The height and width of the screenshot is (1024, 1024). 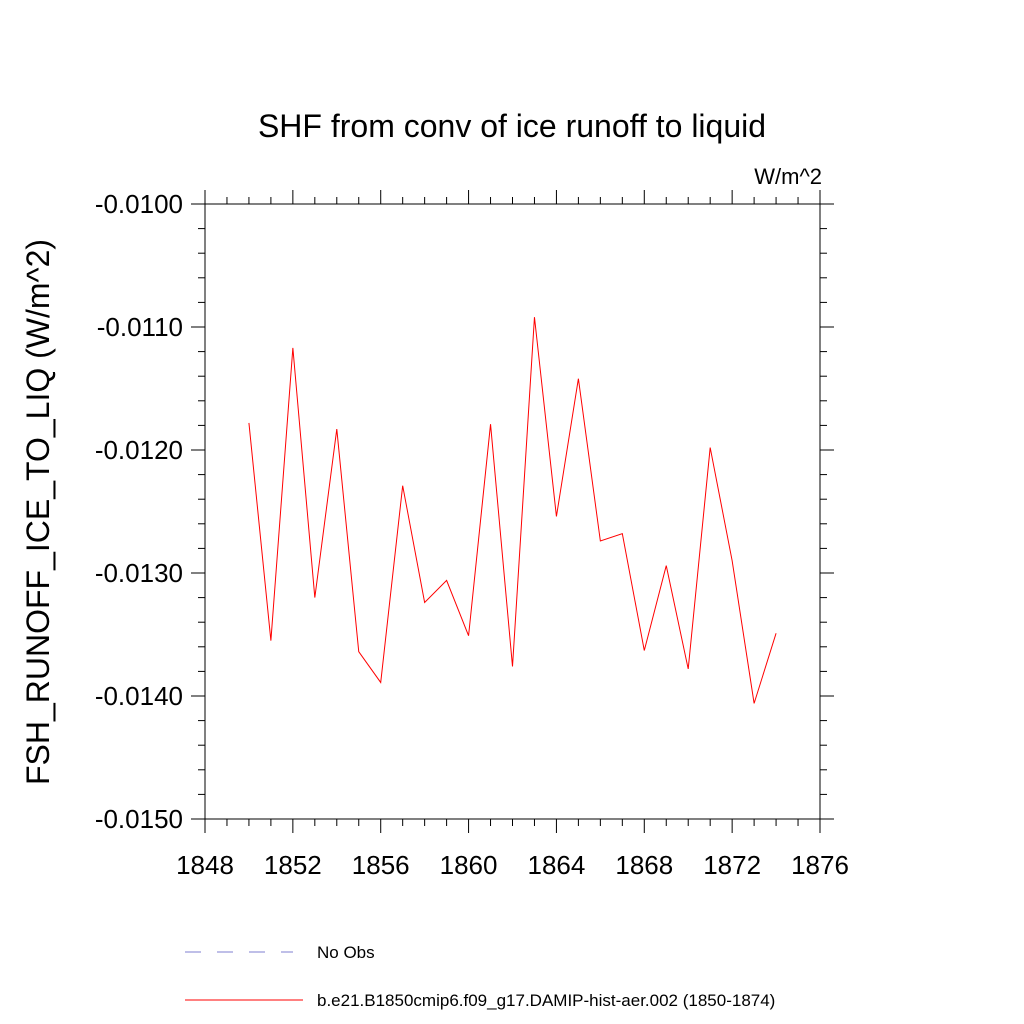 I want to click on y-tick-label: -0.0110, so click(x=140, y=327).